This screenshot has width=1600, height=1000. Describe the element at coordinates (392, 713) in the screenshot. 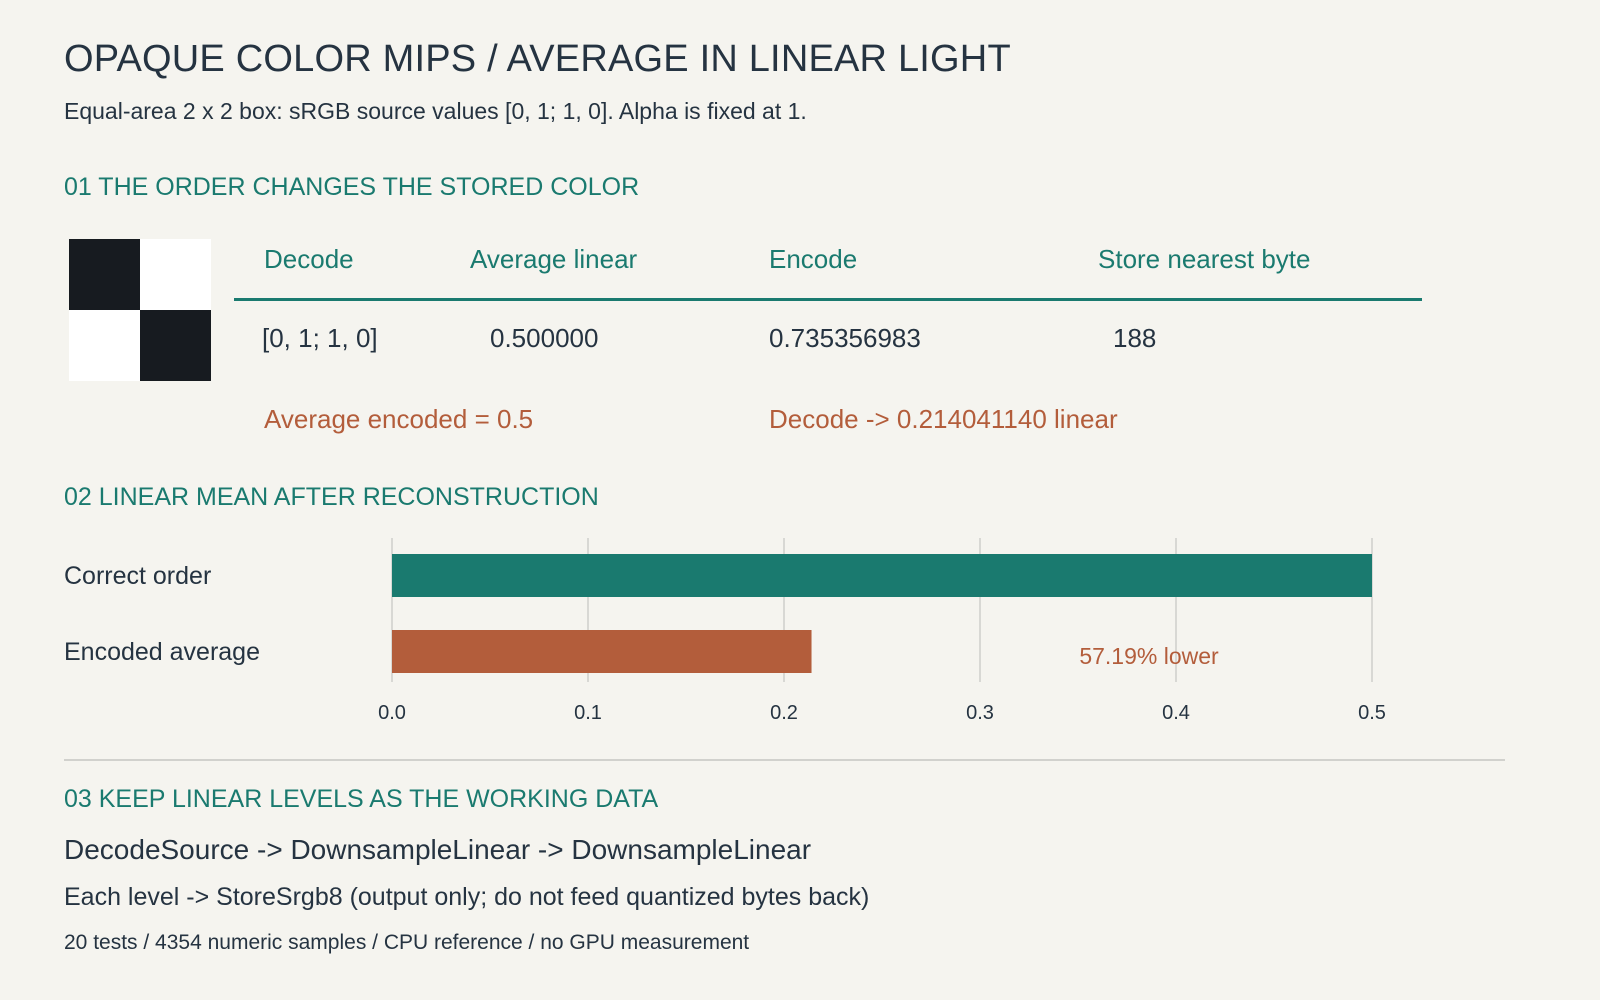

I see `x-tick-label: 0.0` at that location.